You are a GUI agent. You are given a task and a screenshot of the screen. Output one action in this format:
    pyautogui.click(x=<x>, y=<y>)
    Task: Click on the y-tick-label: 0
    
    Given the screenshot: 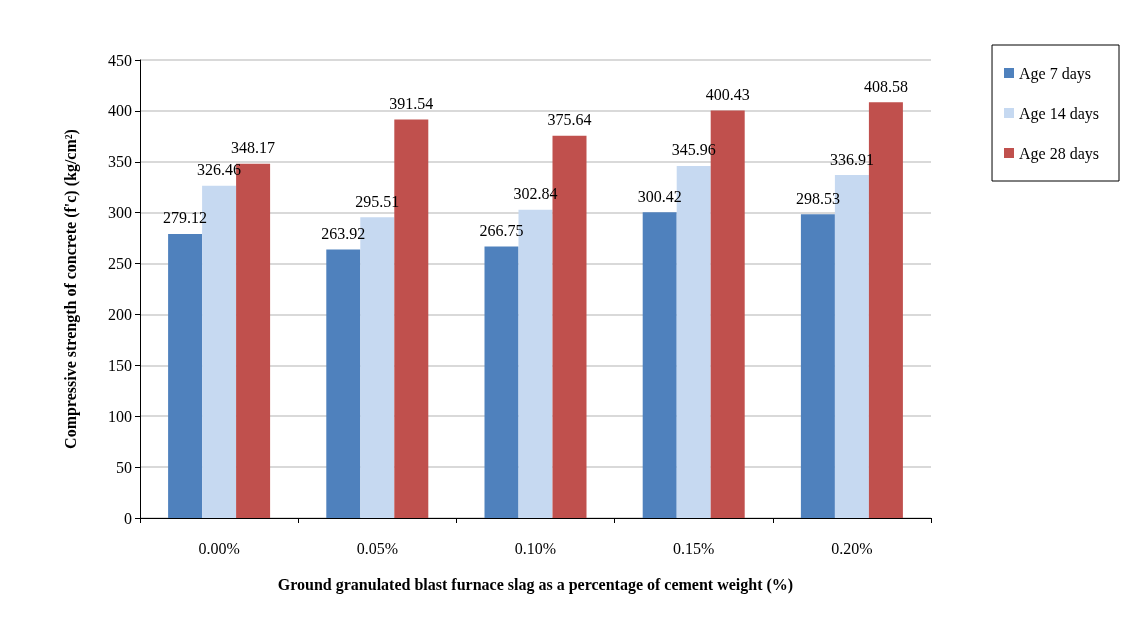 What is the action you would take?
    pyautogui.click(x=128, y=518)
    